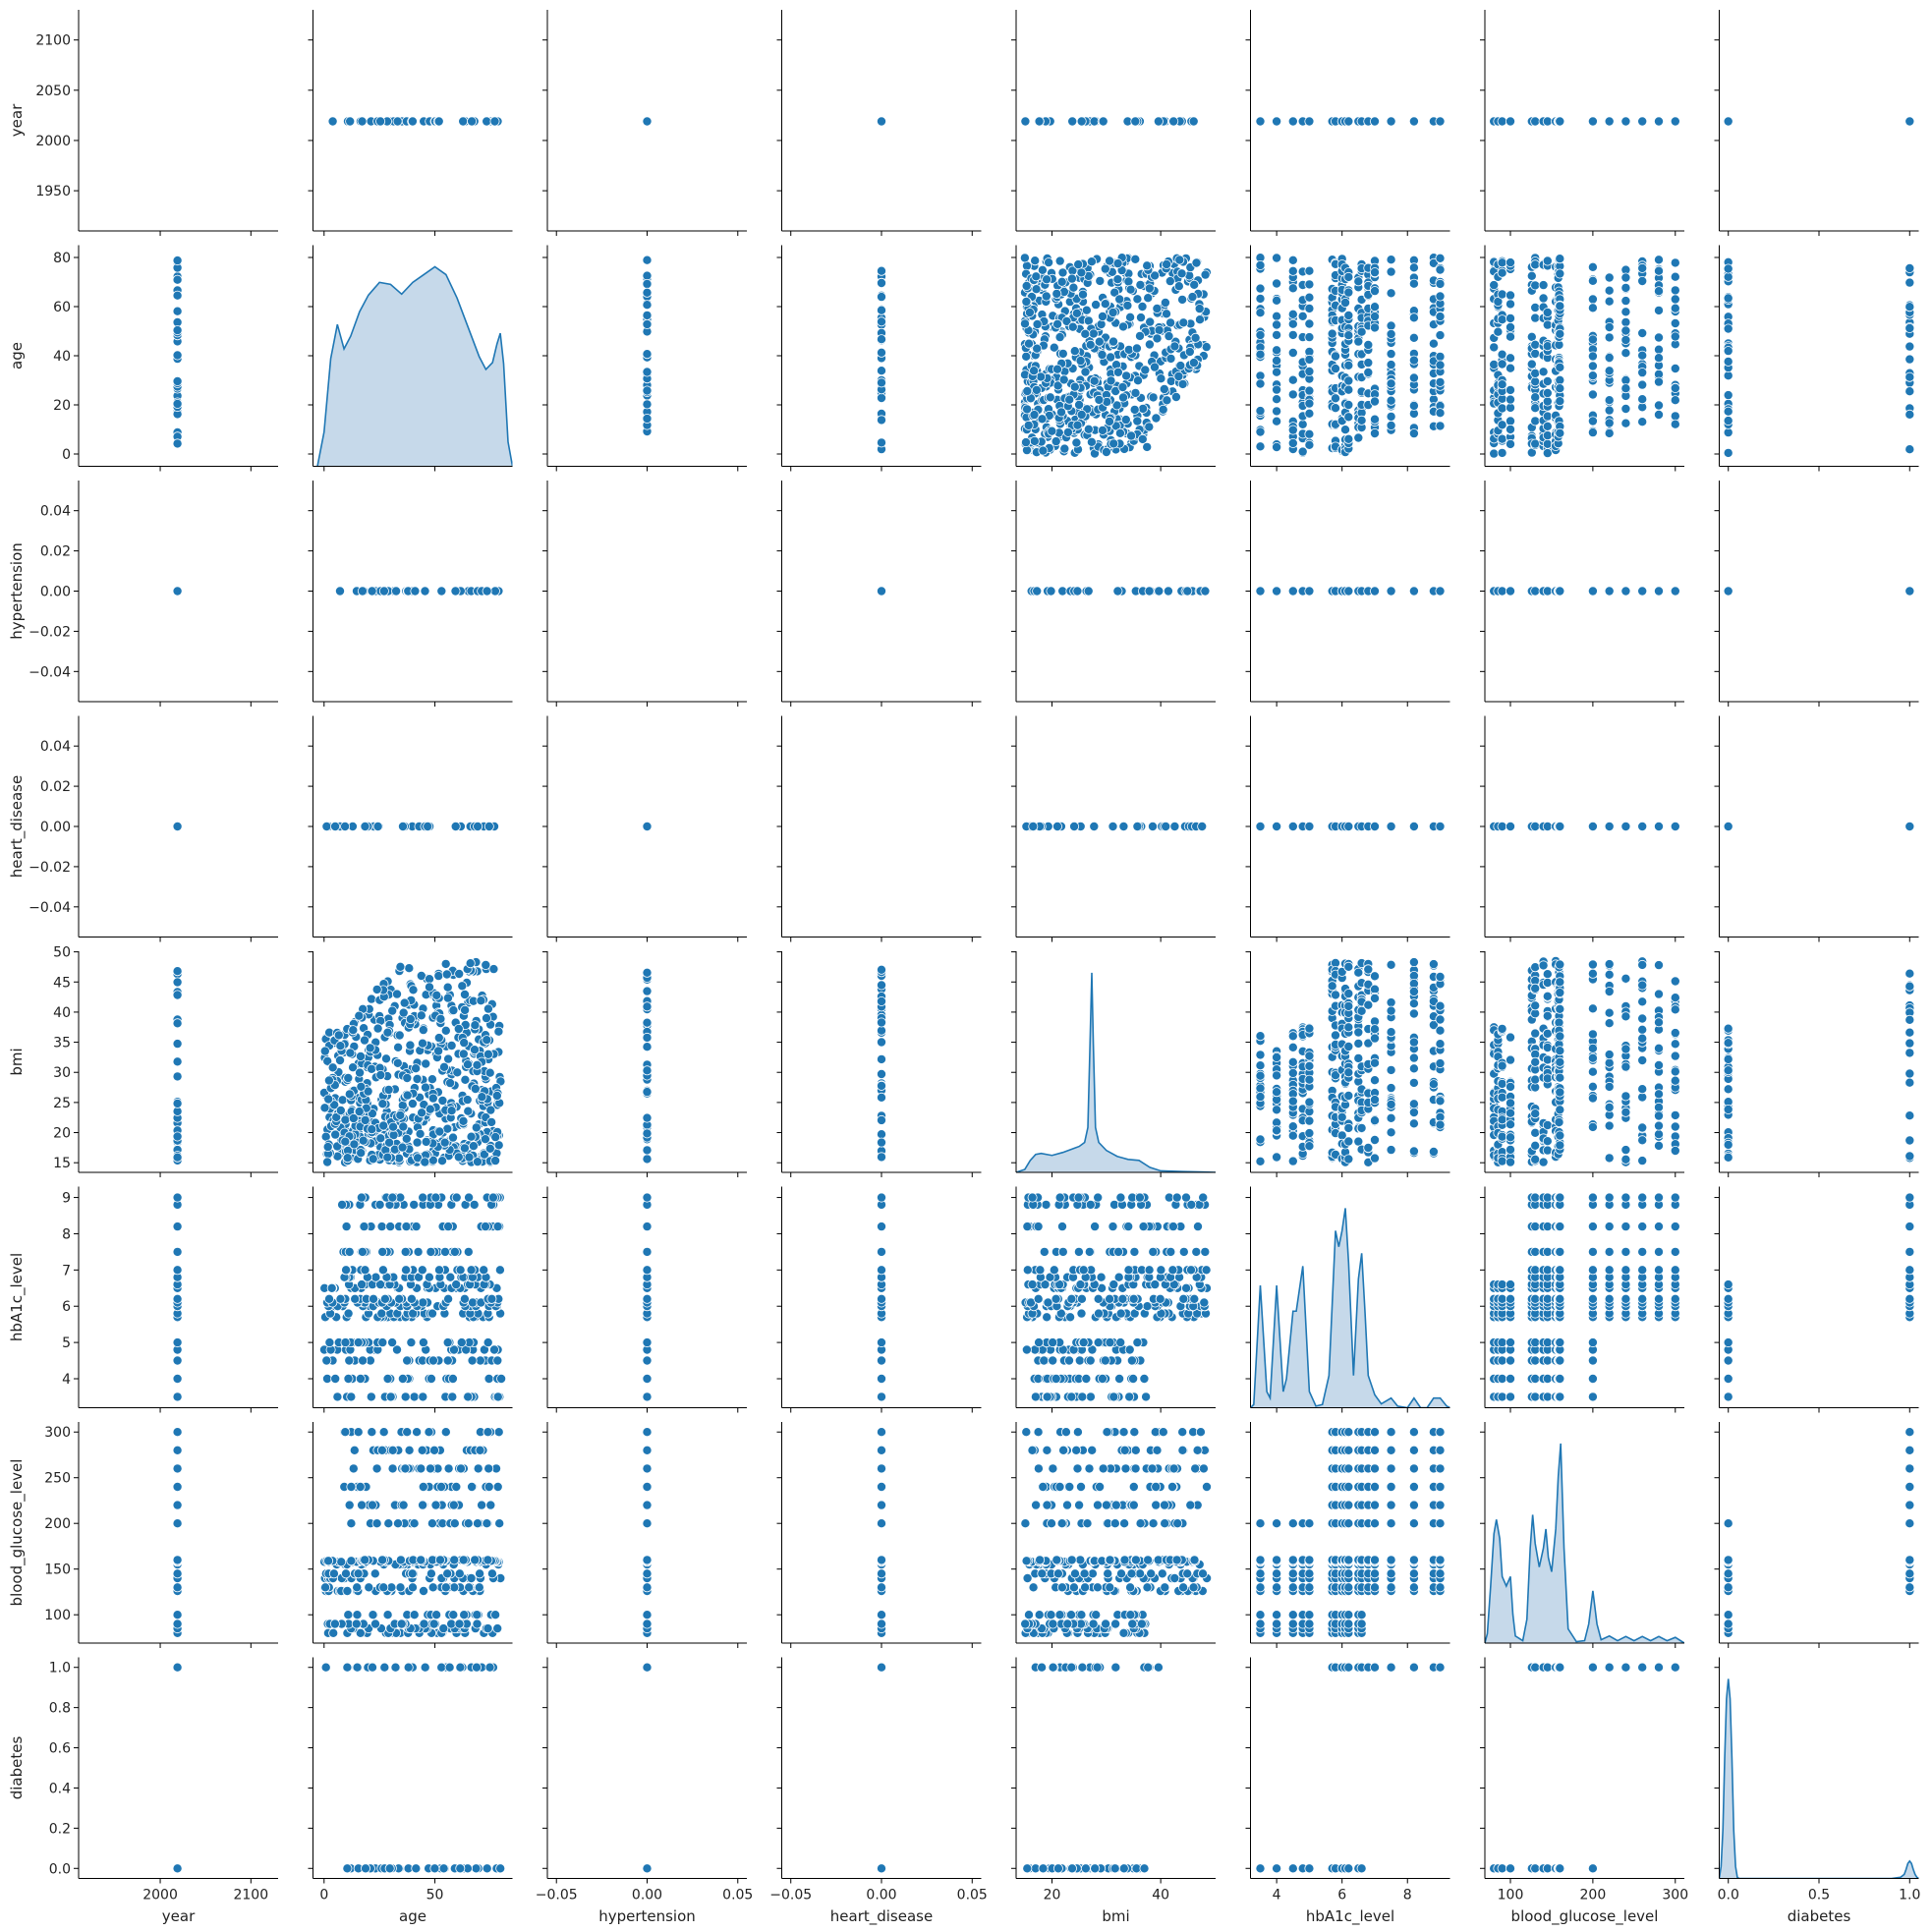  I want to click on panel-age-vs-age, so click(410, 358).